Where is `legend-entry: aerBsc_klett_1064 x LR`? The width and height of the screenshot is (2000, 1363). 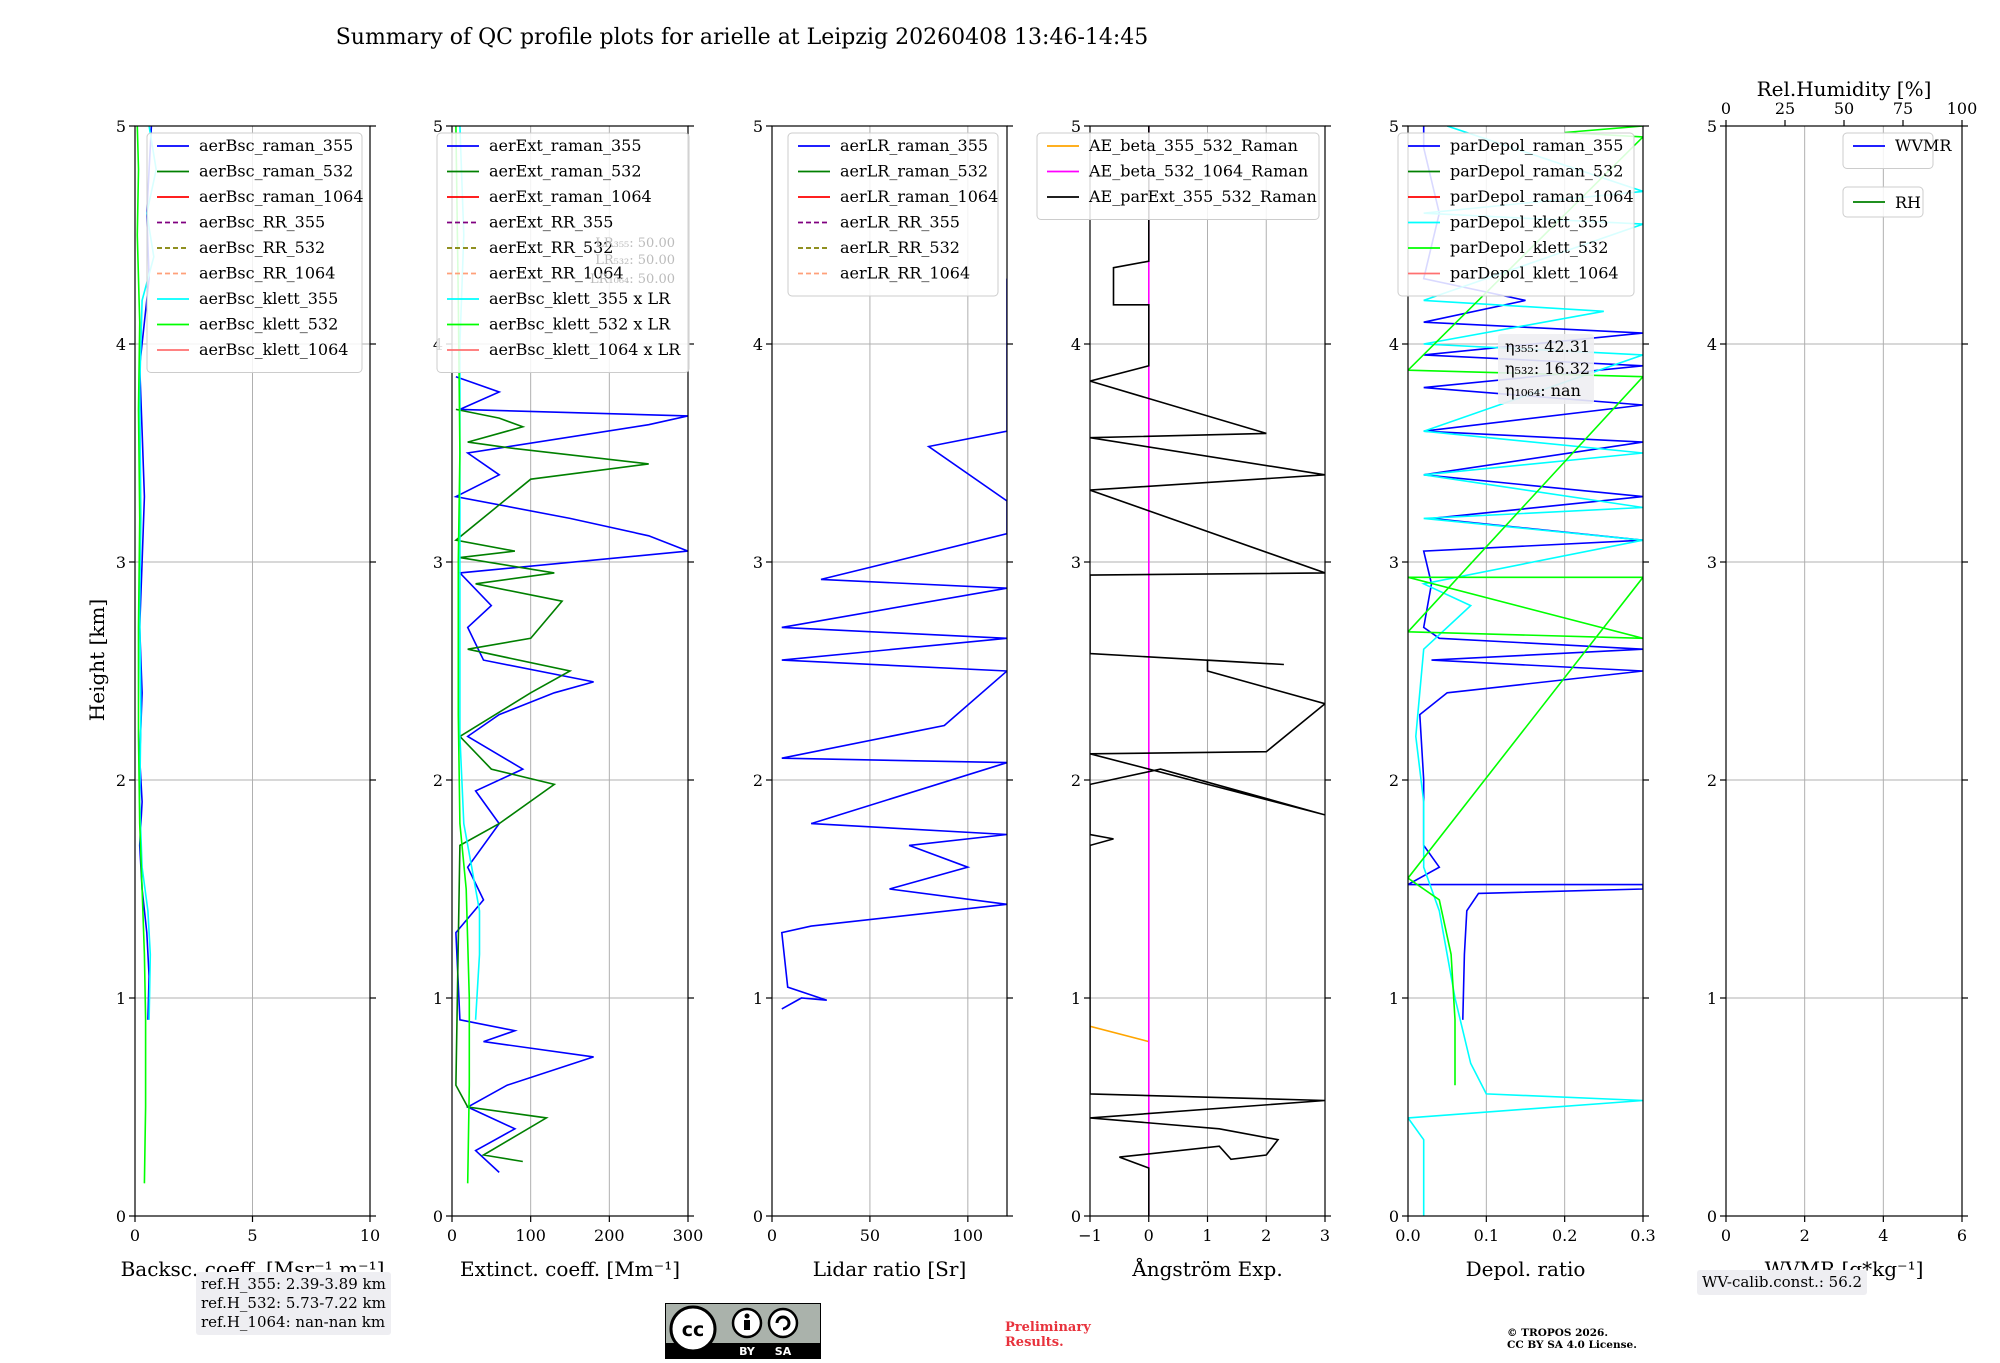 legend-entry: aerBsc_klett_1064 x LR is located at coordinates (585, 349).